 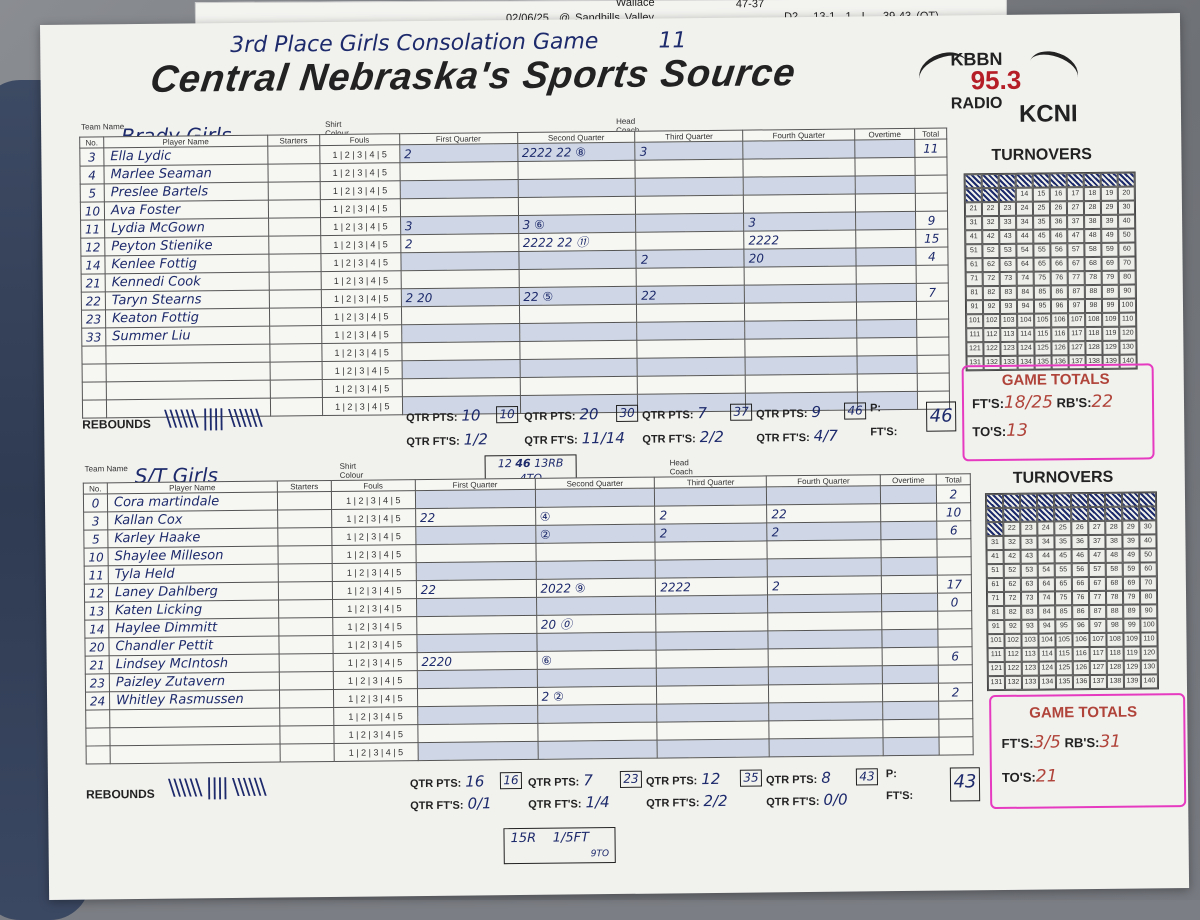 What do you see at coordinates (595, 516) in the screenshot?
I see `q2-cell: ④` at bounding box center [595, 516].